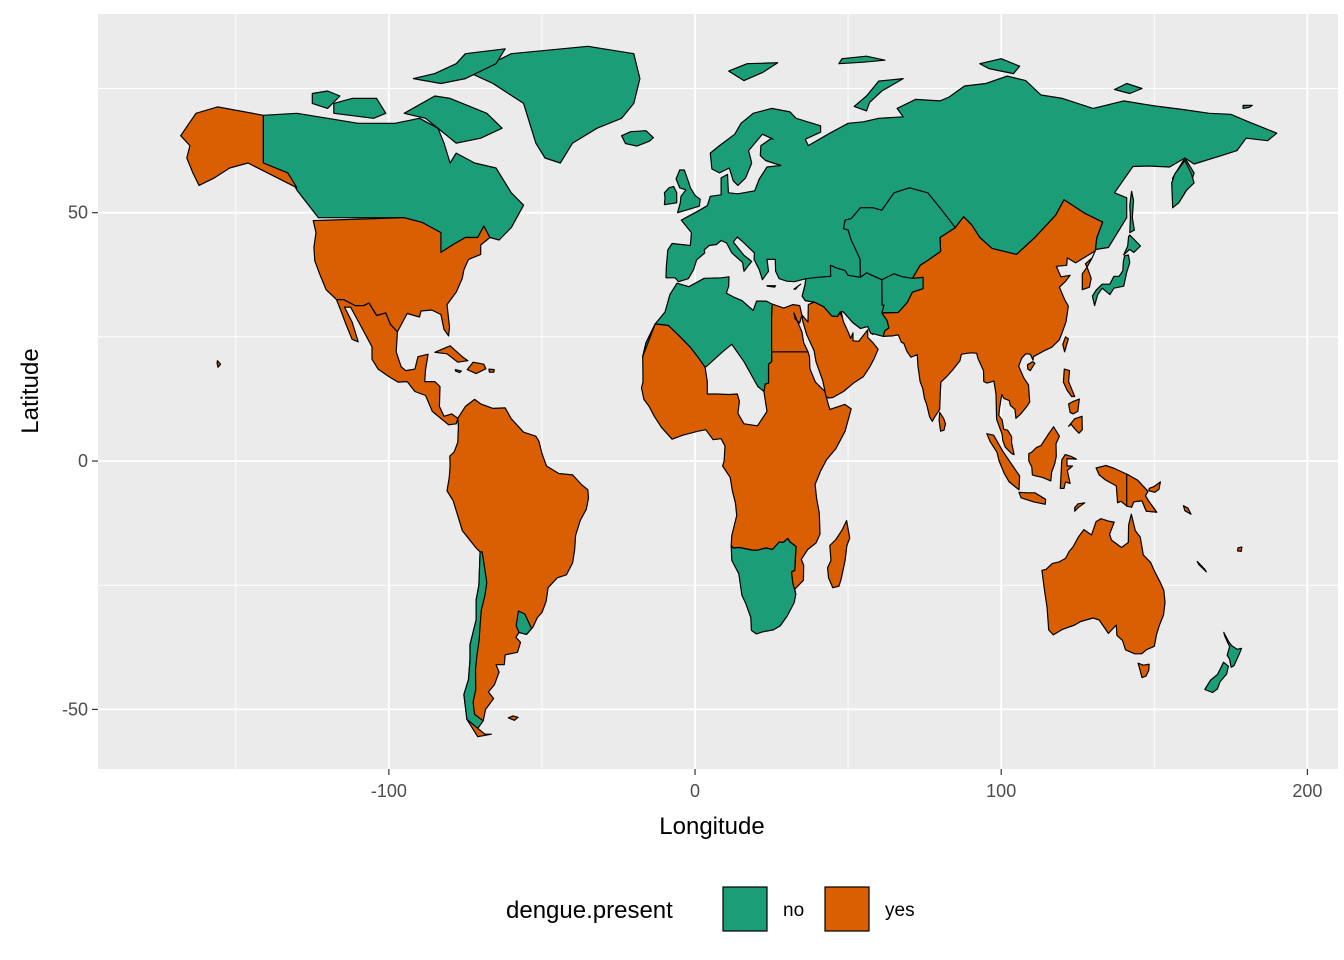 This screenshot has width=1344, height=960. Describe the element at coordinates (83, 461) in the screenshot. I see `y-tick-label: 0` at that location.